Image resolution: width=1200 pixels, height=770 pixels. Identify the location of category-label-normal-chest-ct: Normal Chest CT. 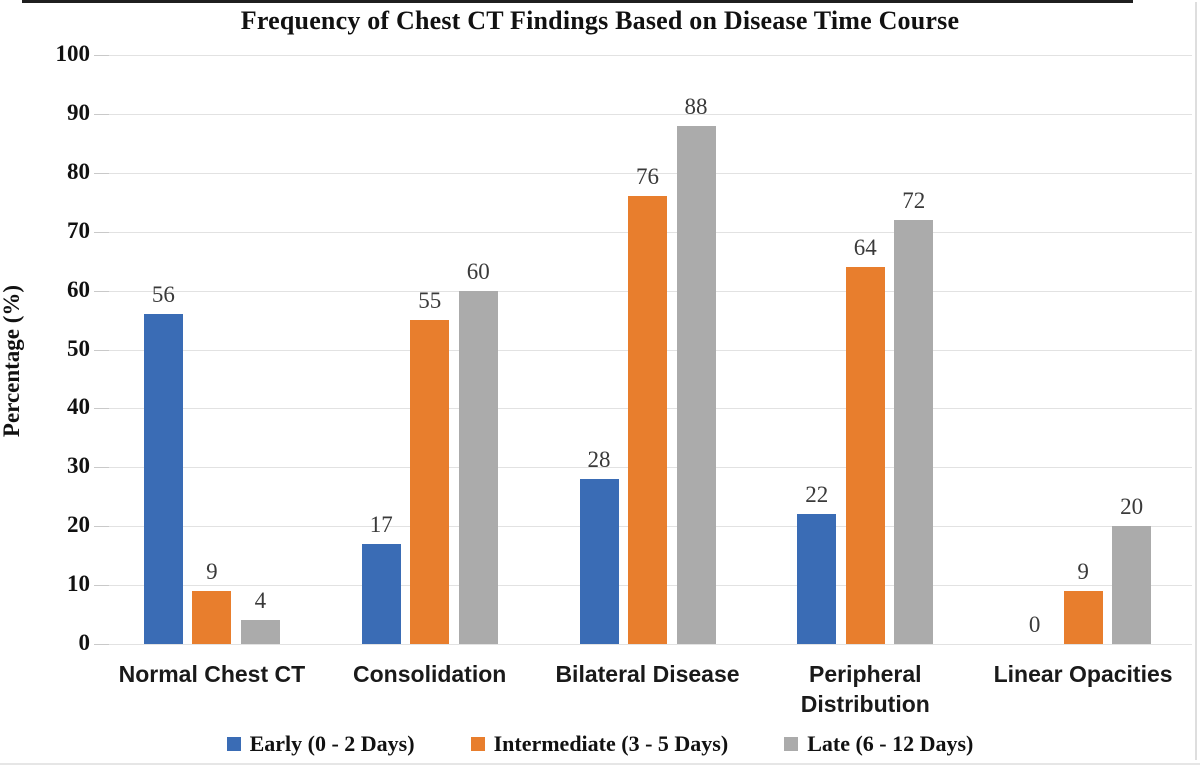
(212, 674).